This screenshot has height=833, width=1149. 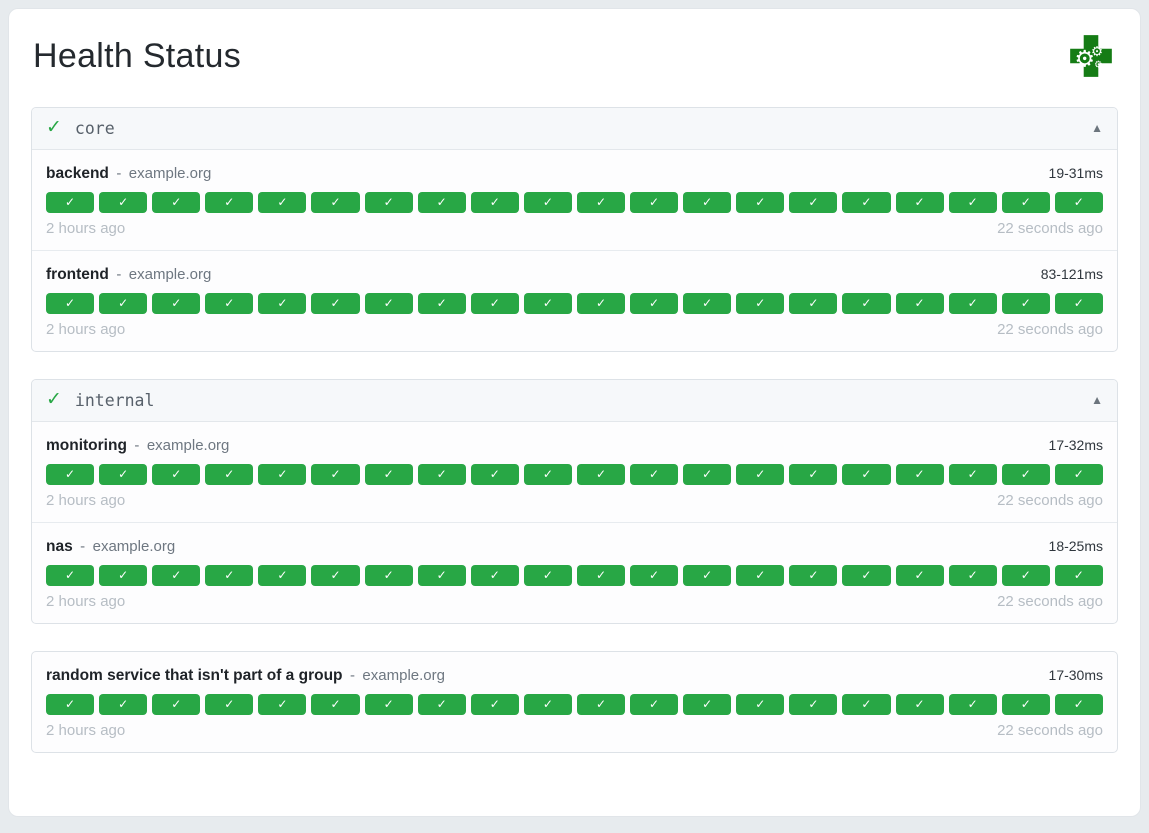 What do you see at coordinates (1097, 128) in the screenshot?
I see `collapse-triangle-icon: ▲` at bounding box center [1097, 128].